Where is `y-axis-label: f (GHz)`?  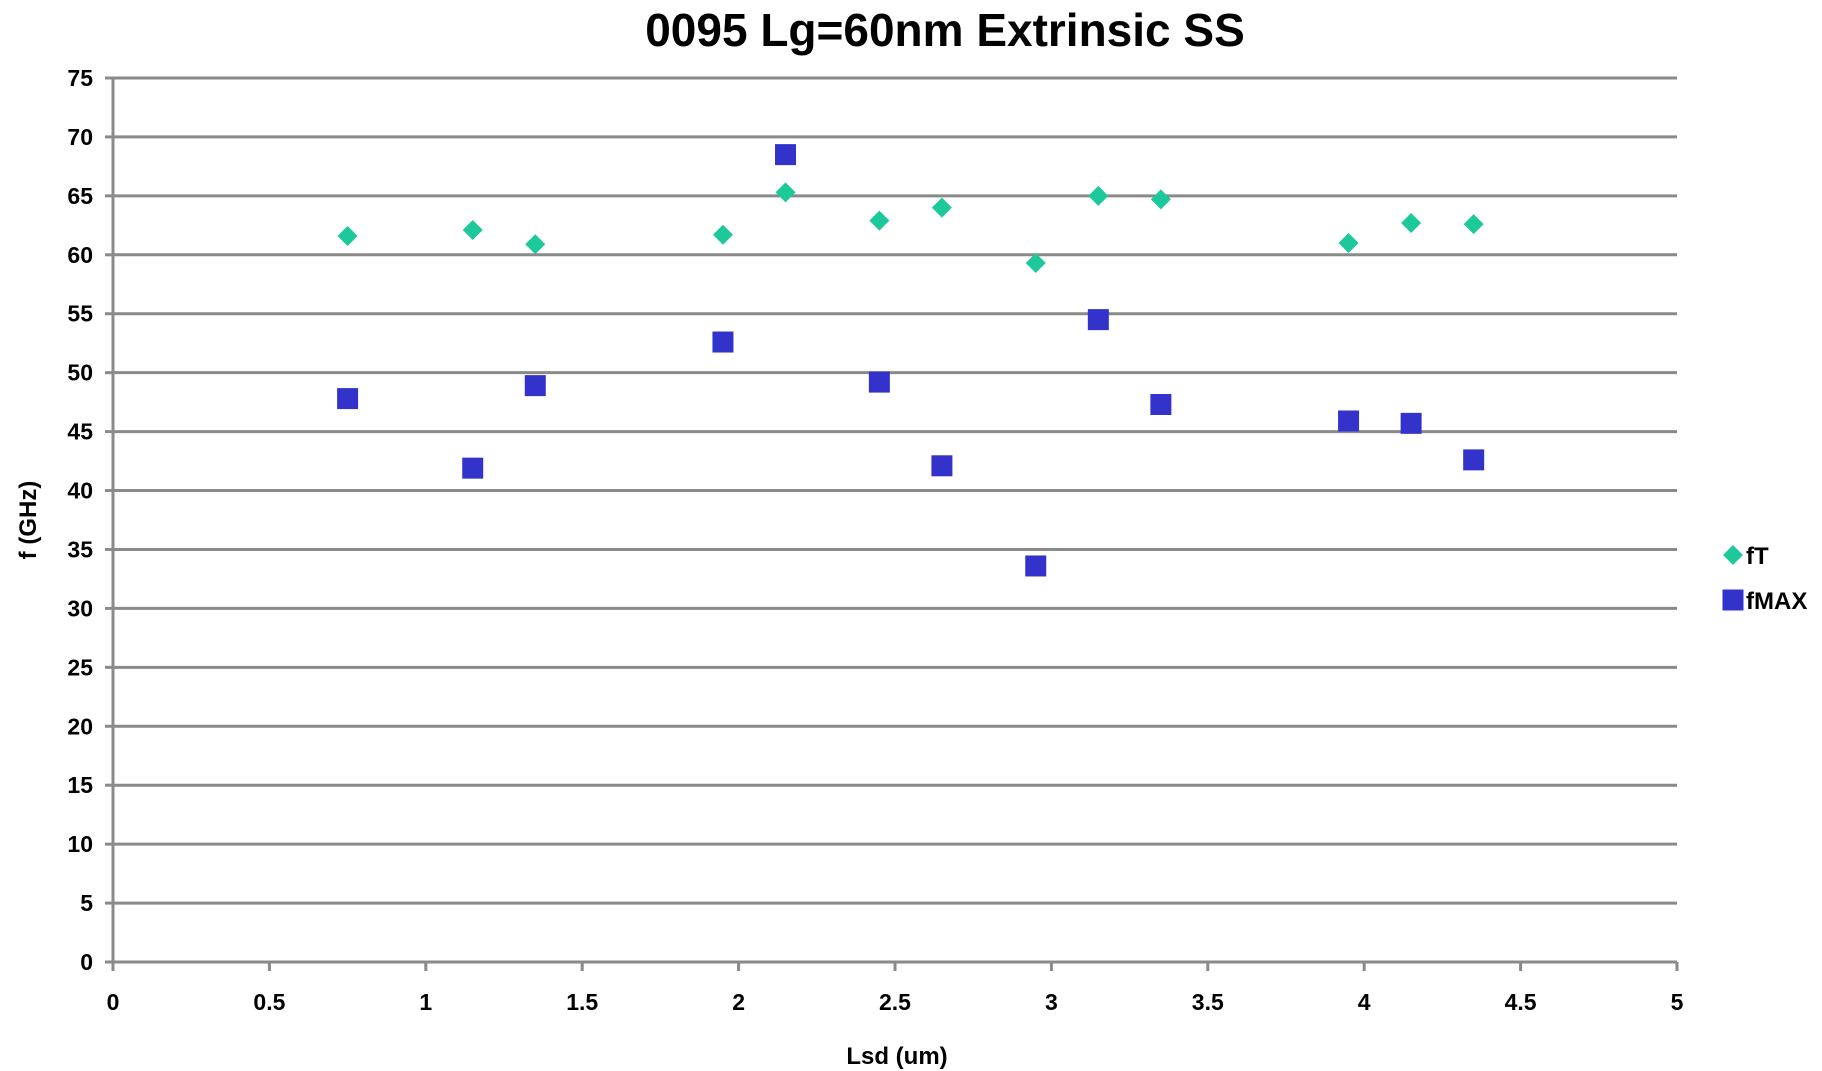 y-axis-label: f (GHz) is located at coordinates (28, 520).